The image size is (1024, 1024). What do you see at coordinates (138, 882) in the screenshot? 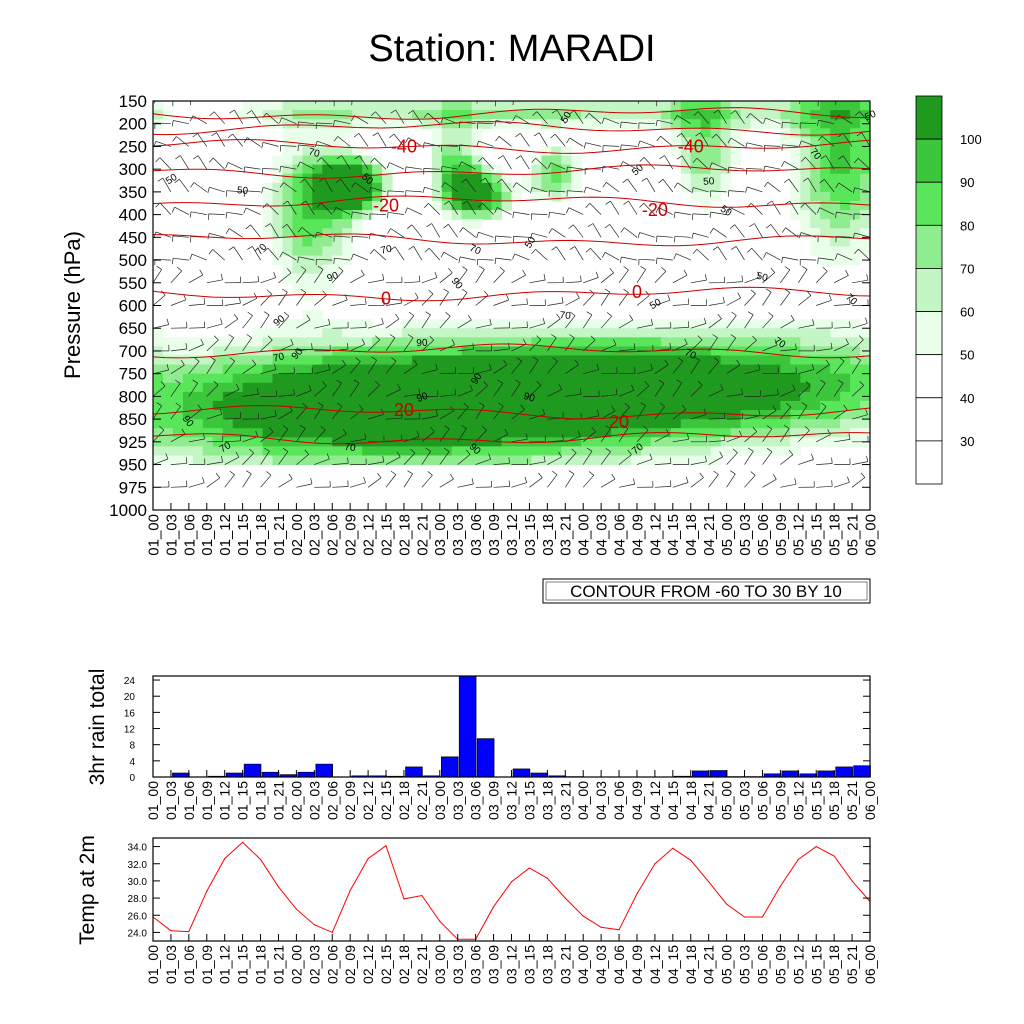
I see `temperature-tick-label: 30.0` at bounding box center [138, 882].